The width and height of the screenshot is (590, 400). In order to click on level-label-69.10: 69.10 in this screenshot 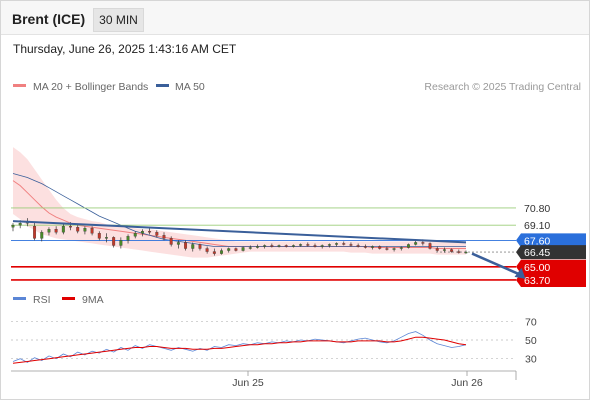, I will do `click(537, 226)`.